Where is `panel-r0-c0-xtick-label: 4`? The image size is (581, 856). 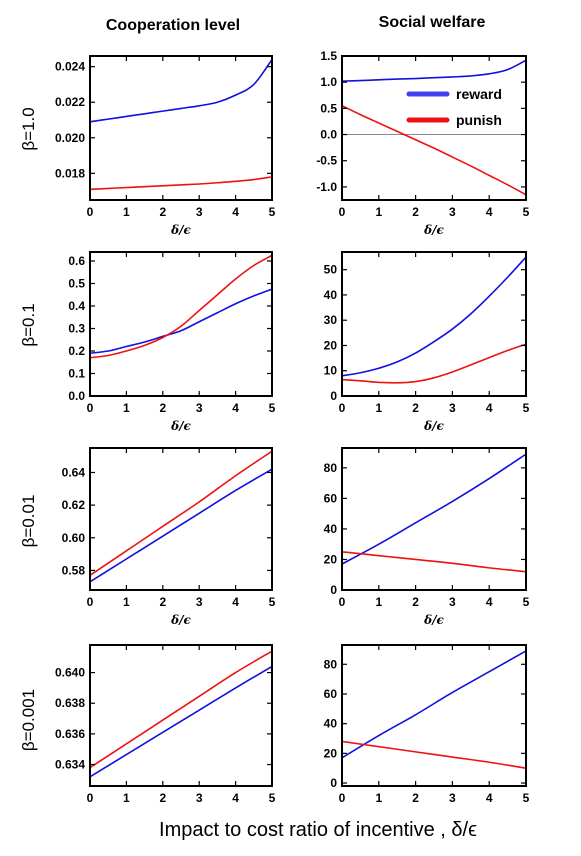
panel-r0-c0-xtick-label: 4 is located at coordinates (235, 212).